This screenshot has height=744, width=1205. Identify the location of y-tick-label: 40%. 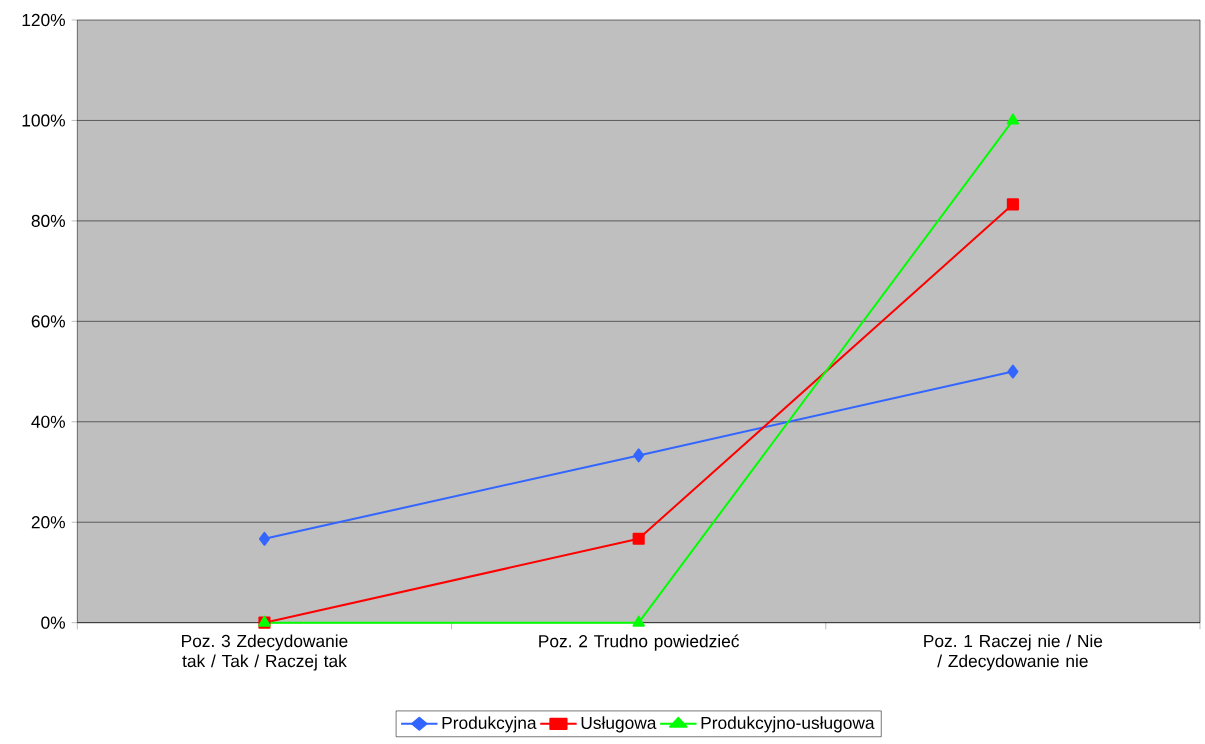
(48, 421).